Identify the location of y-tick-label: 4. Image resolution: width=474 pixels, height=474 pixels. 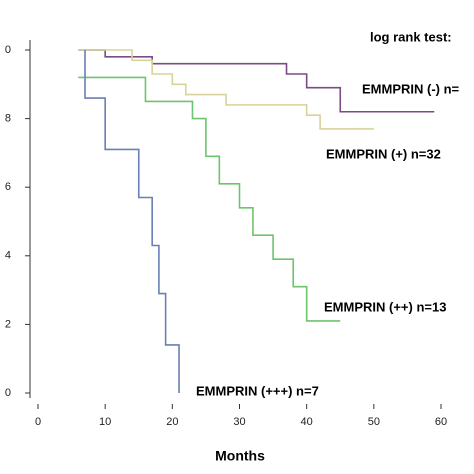
(8, 256).